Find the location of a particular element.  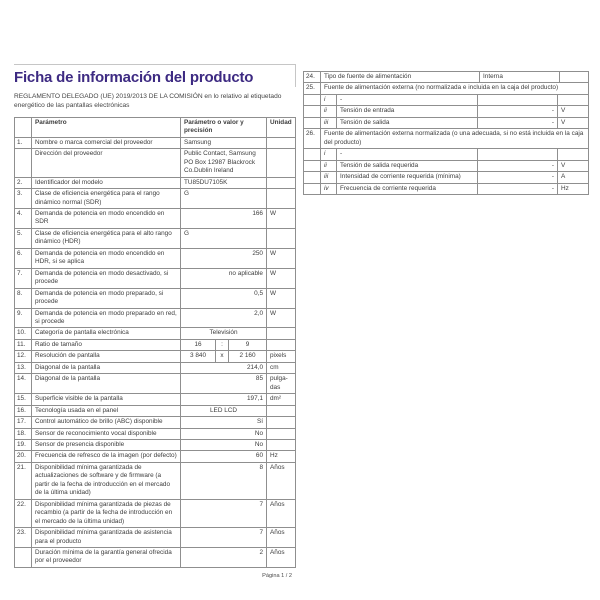

row-number-cell: 5. is located at coordinates (23, 238).